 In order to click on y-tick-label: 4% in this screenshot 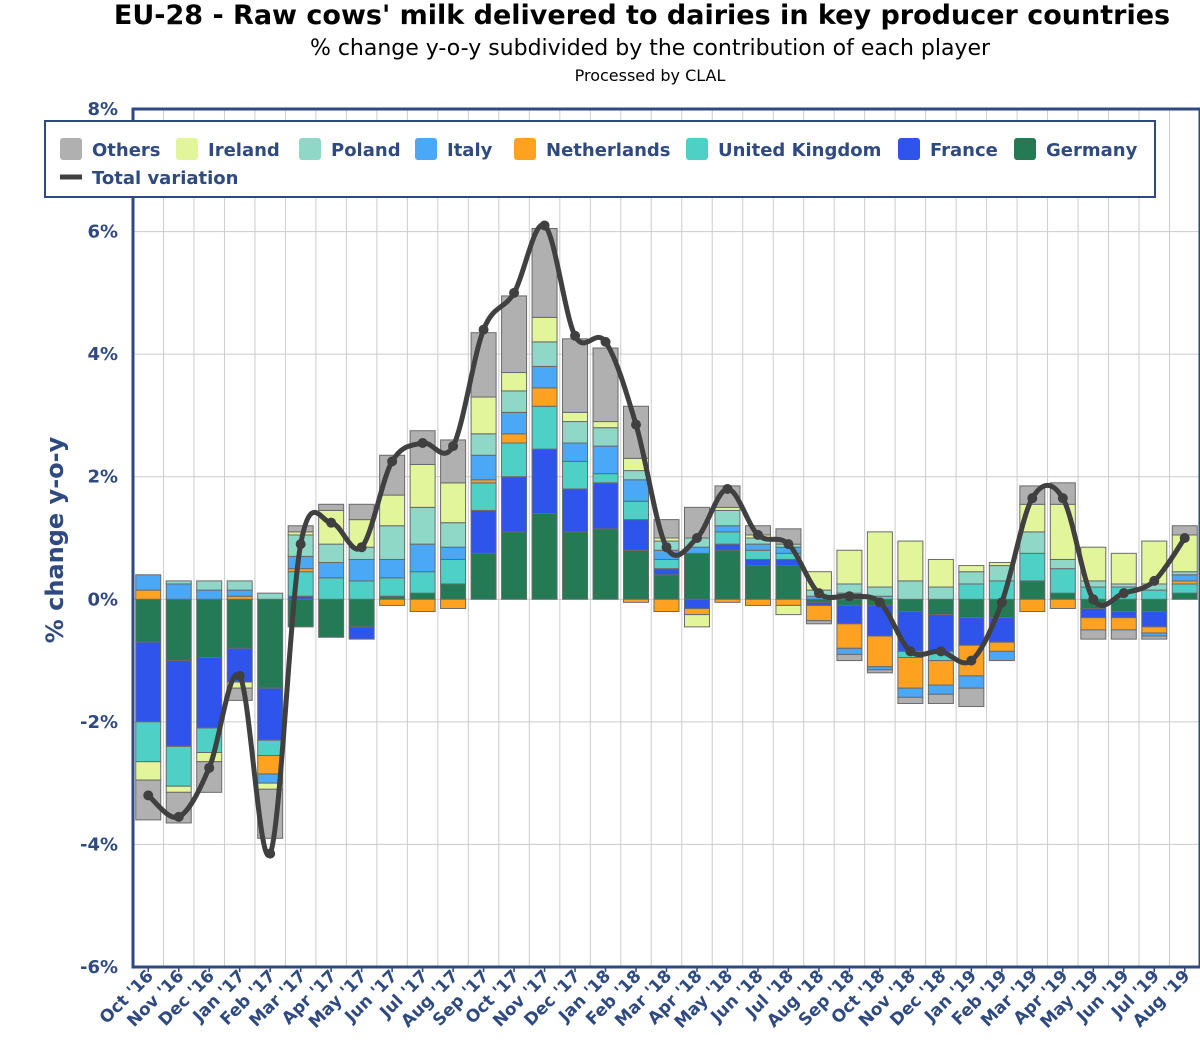, I will do `click(102, 354)`.